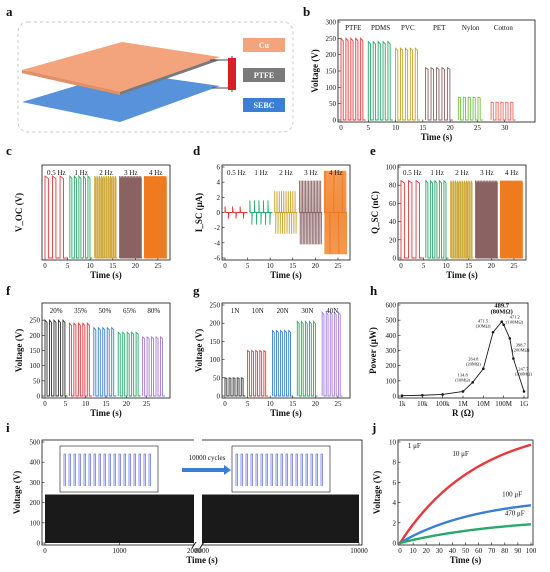  I want to click on j-series-label: 10 μF, so click(460, 454).